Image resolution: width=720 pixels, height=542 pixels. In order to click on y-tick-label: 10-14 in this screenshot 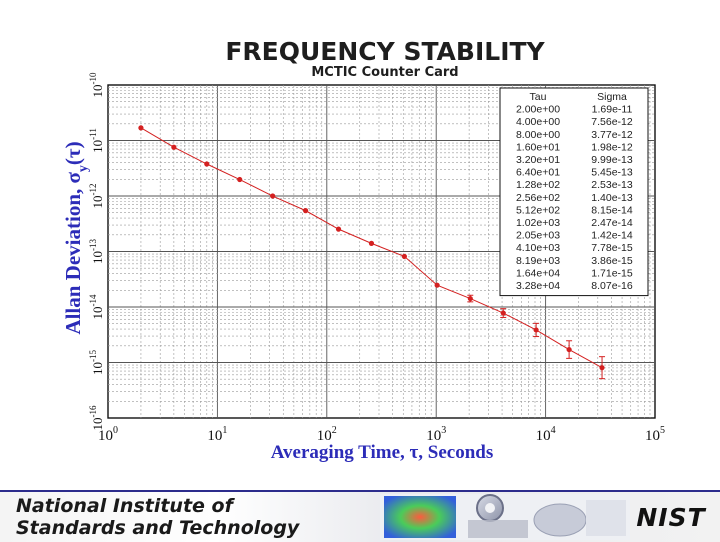, I will do `click(96, 306)`.